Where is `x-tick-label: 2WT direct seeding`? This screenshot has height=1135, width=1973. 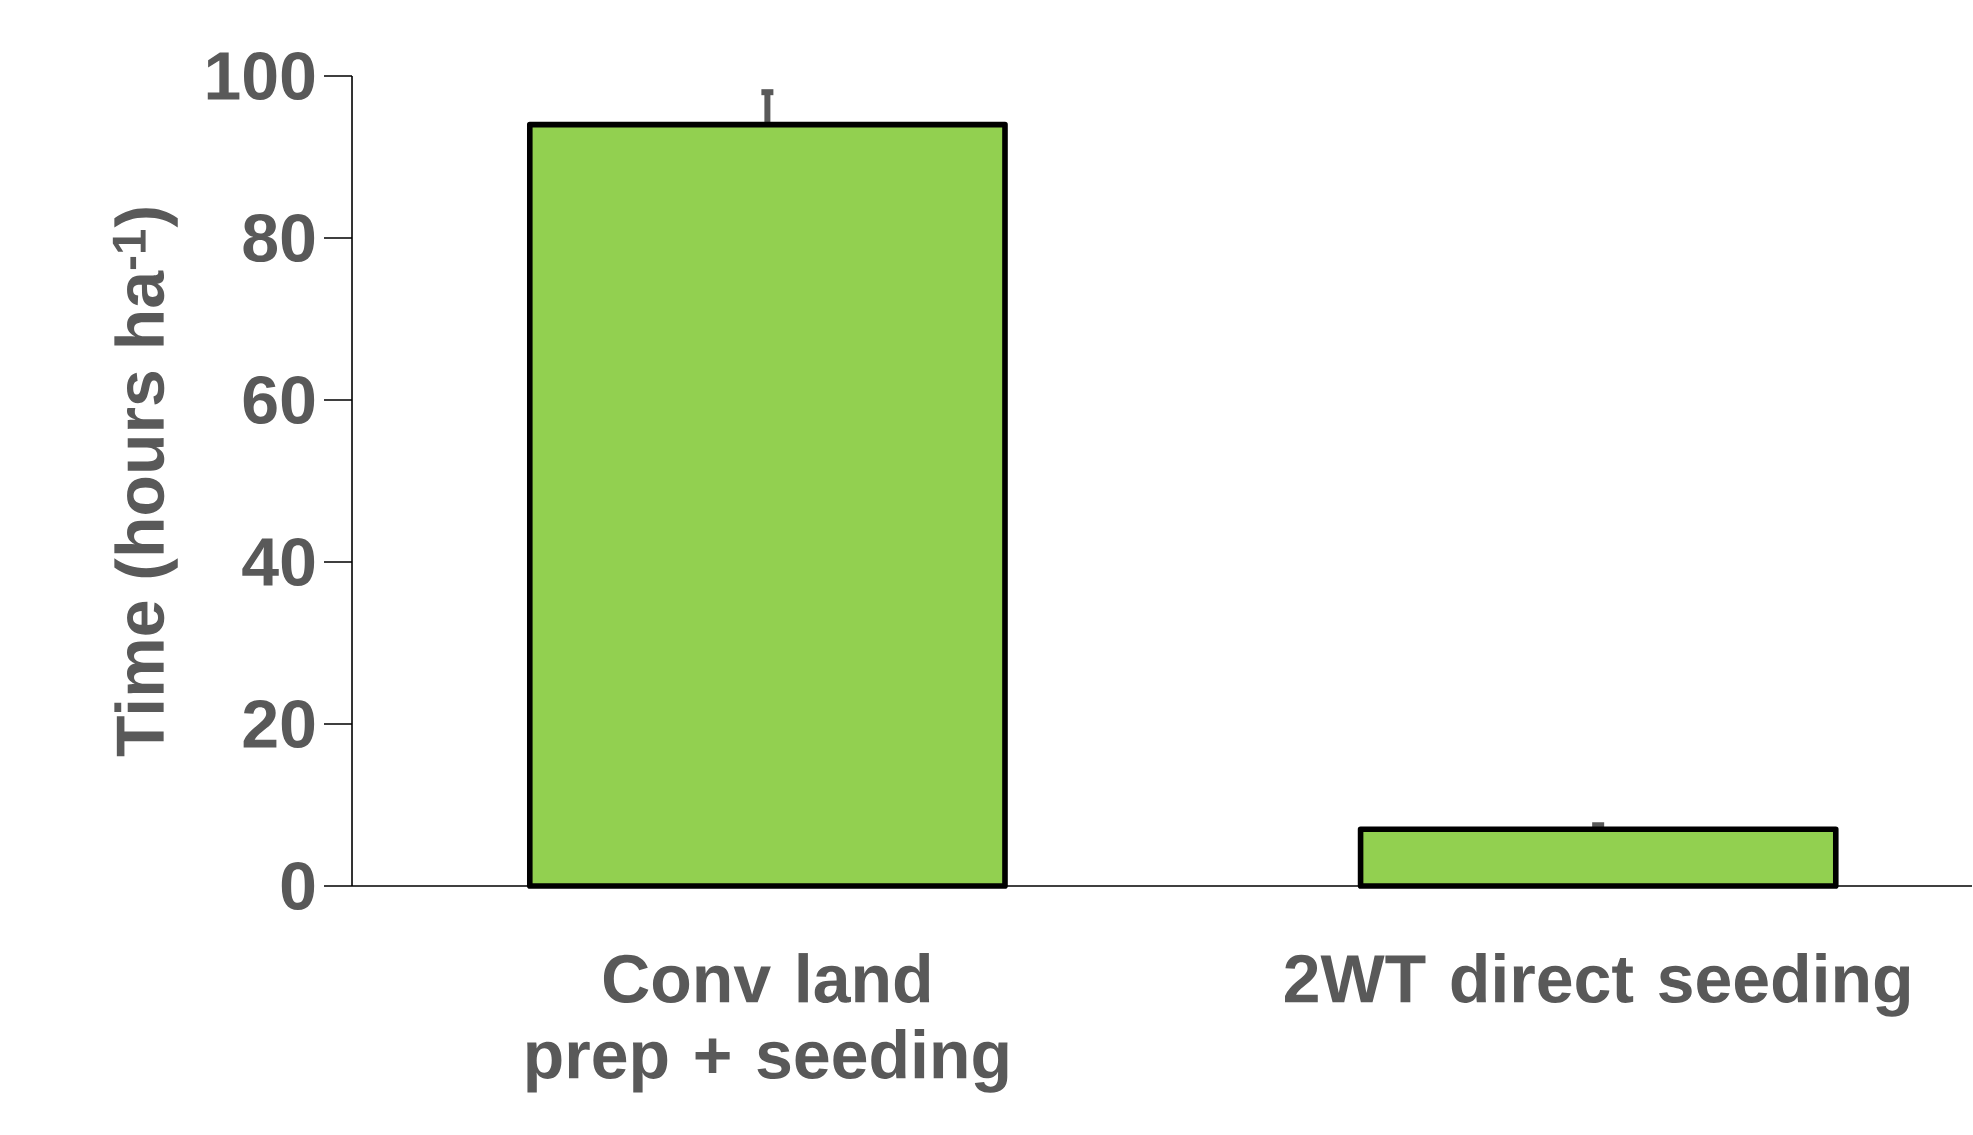 x-tick-label: 2WT direct seeding is located at coordinates (1597, 985).